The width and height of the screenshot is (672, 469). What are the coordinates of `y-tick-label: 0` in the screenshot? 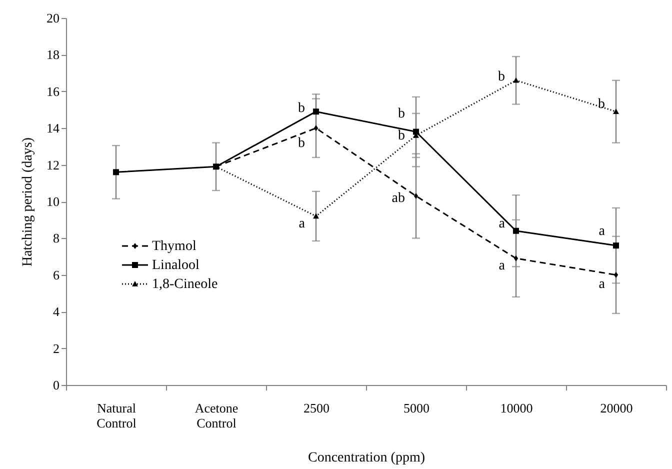 It's located at (56, 385).